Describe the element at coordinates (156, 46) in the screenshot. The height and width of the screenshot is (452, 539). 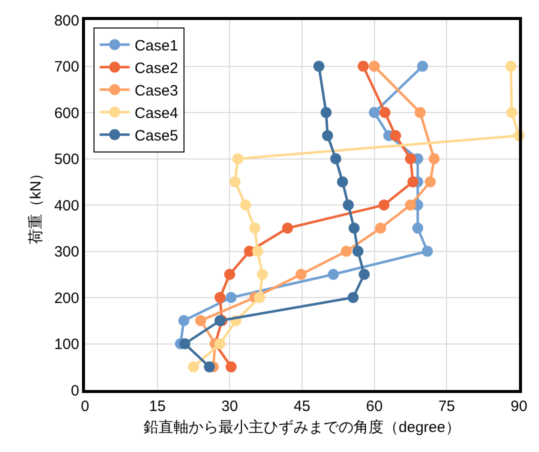
I see `legend-label: Case1` at that location.